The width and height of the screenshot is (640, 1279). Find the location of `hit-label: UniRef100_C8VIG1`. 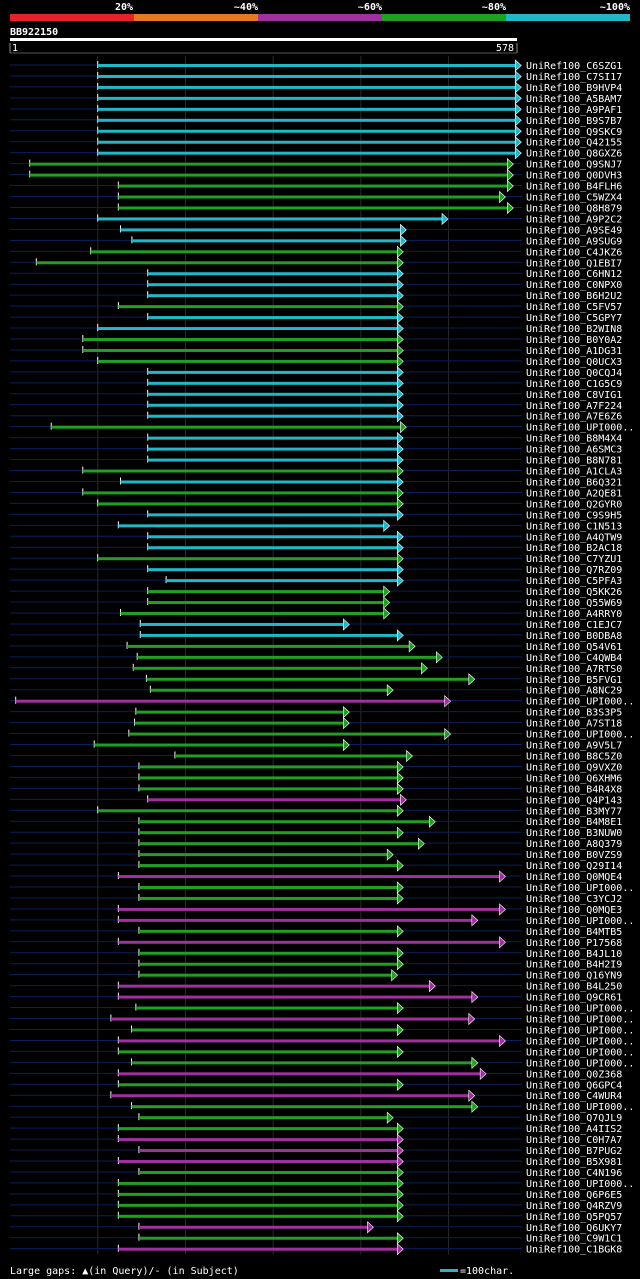

hit-label: UniRef100_C8VIG1 is located at coordinates (574, 395).